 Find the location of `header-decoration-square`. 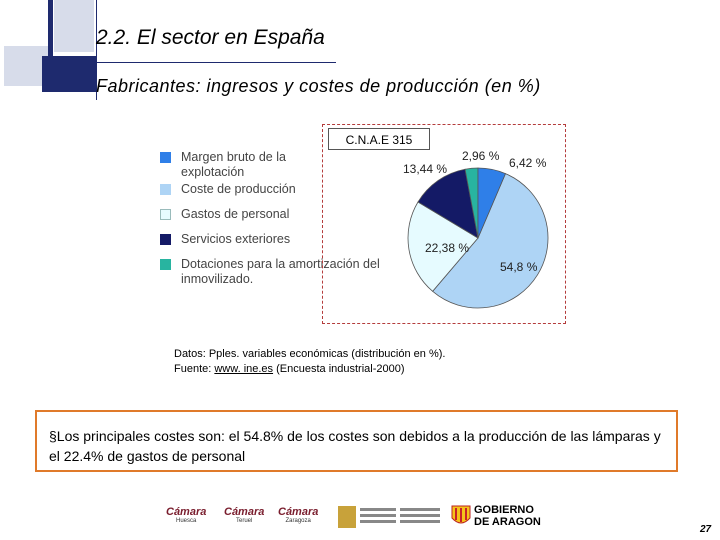

header-decoration-square is located at coordinates (74, 26).